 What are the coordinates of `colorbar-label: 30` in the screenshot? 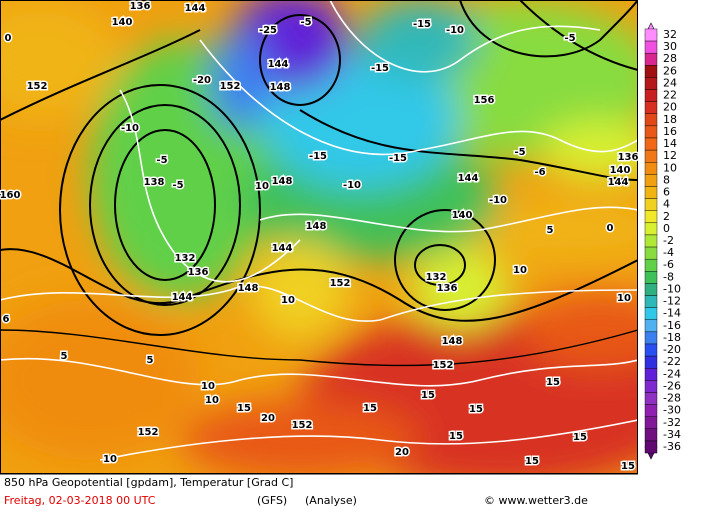 It's located at (670, 46).